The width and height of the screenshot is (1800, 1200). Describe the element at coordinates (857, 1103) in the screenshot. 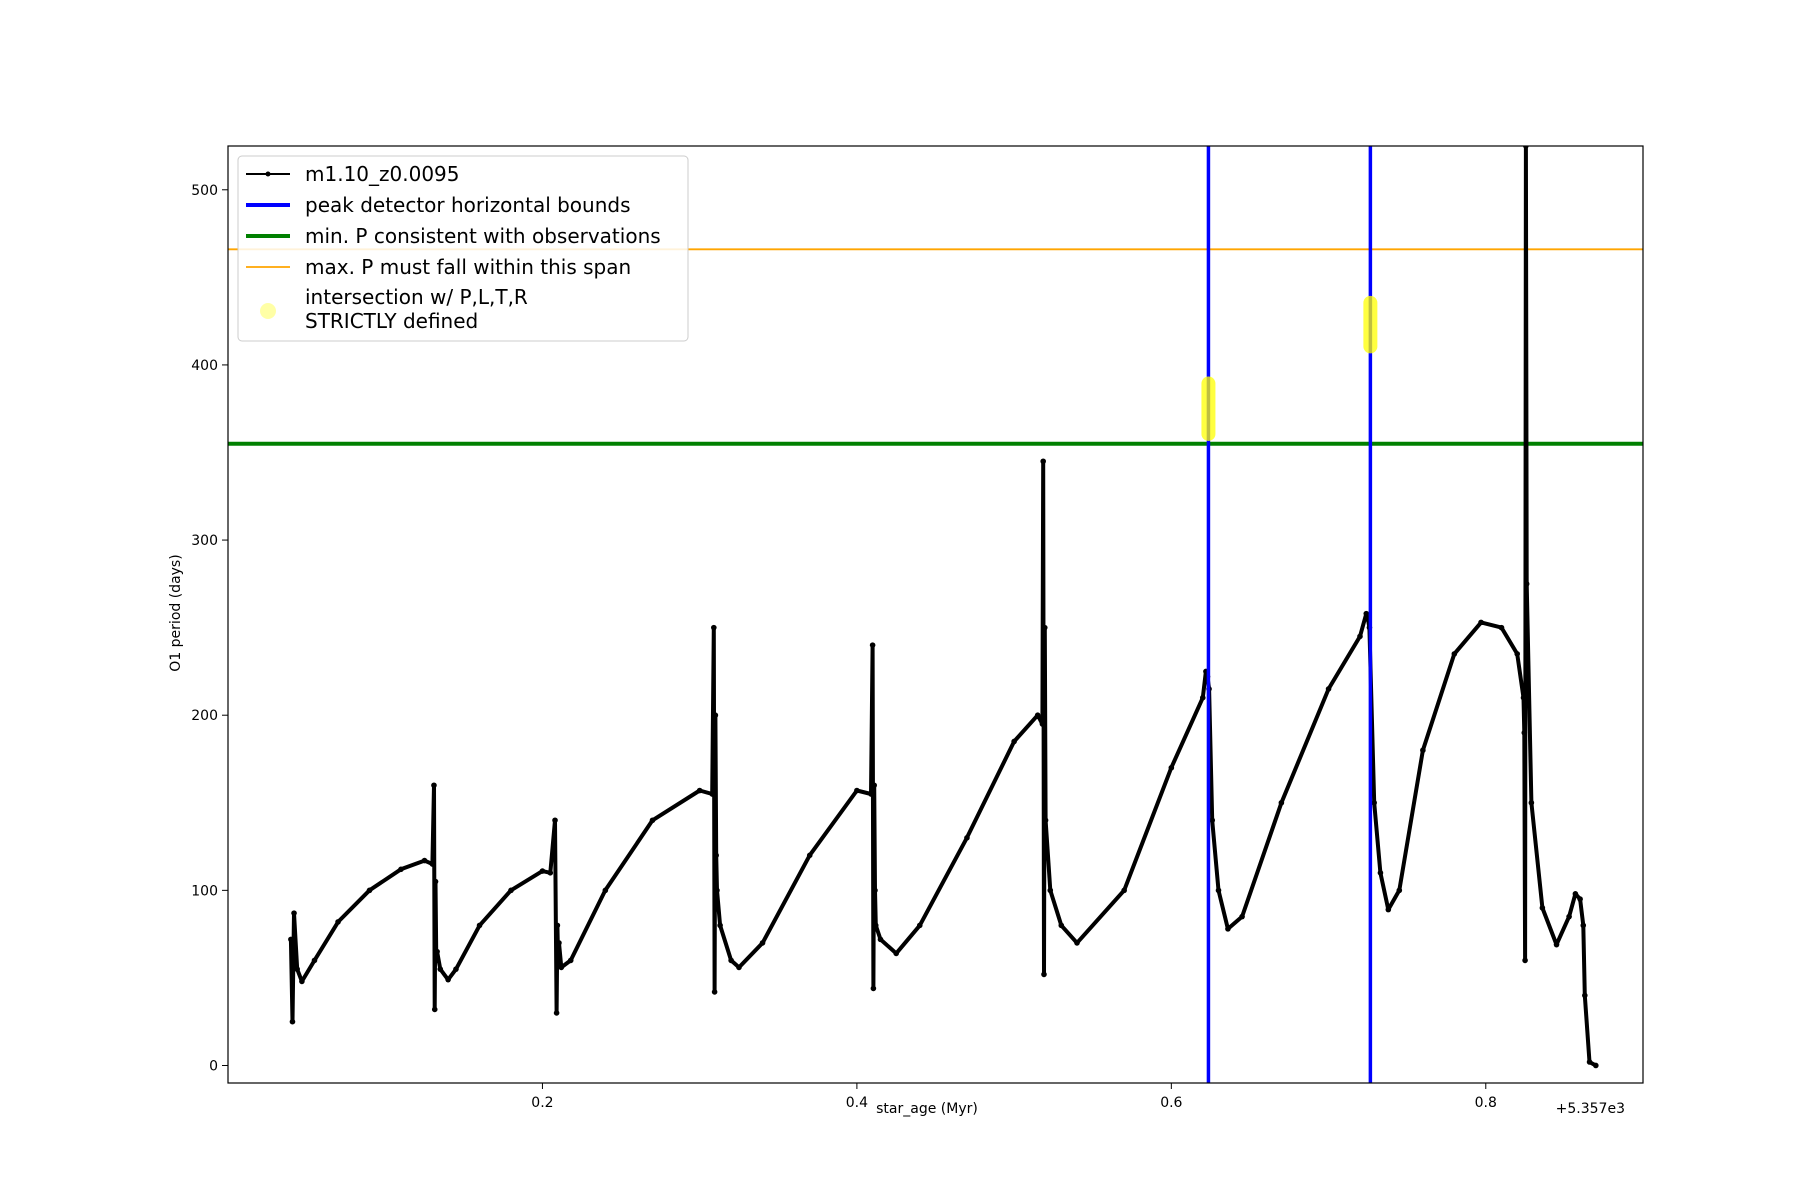

I see `x-tick-label: 0.4` at that location.